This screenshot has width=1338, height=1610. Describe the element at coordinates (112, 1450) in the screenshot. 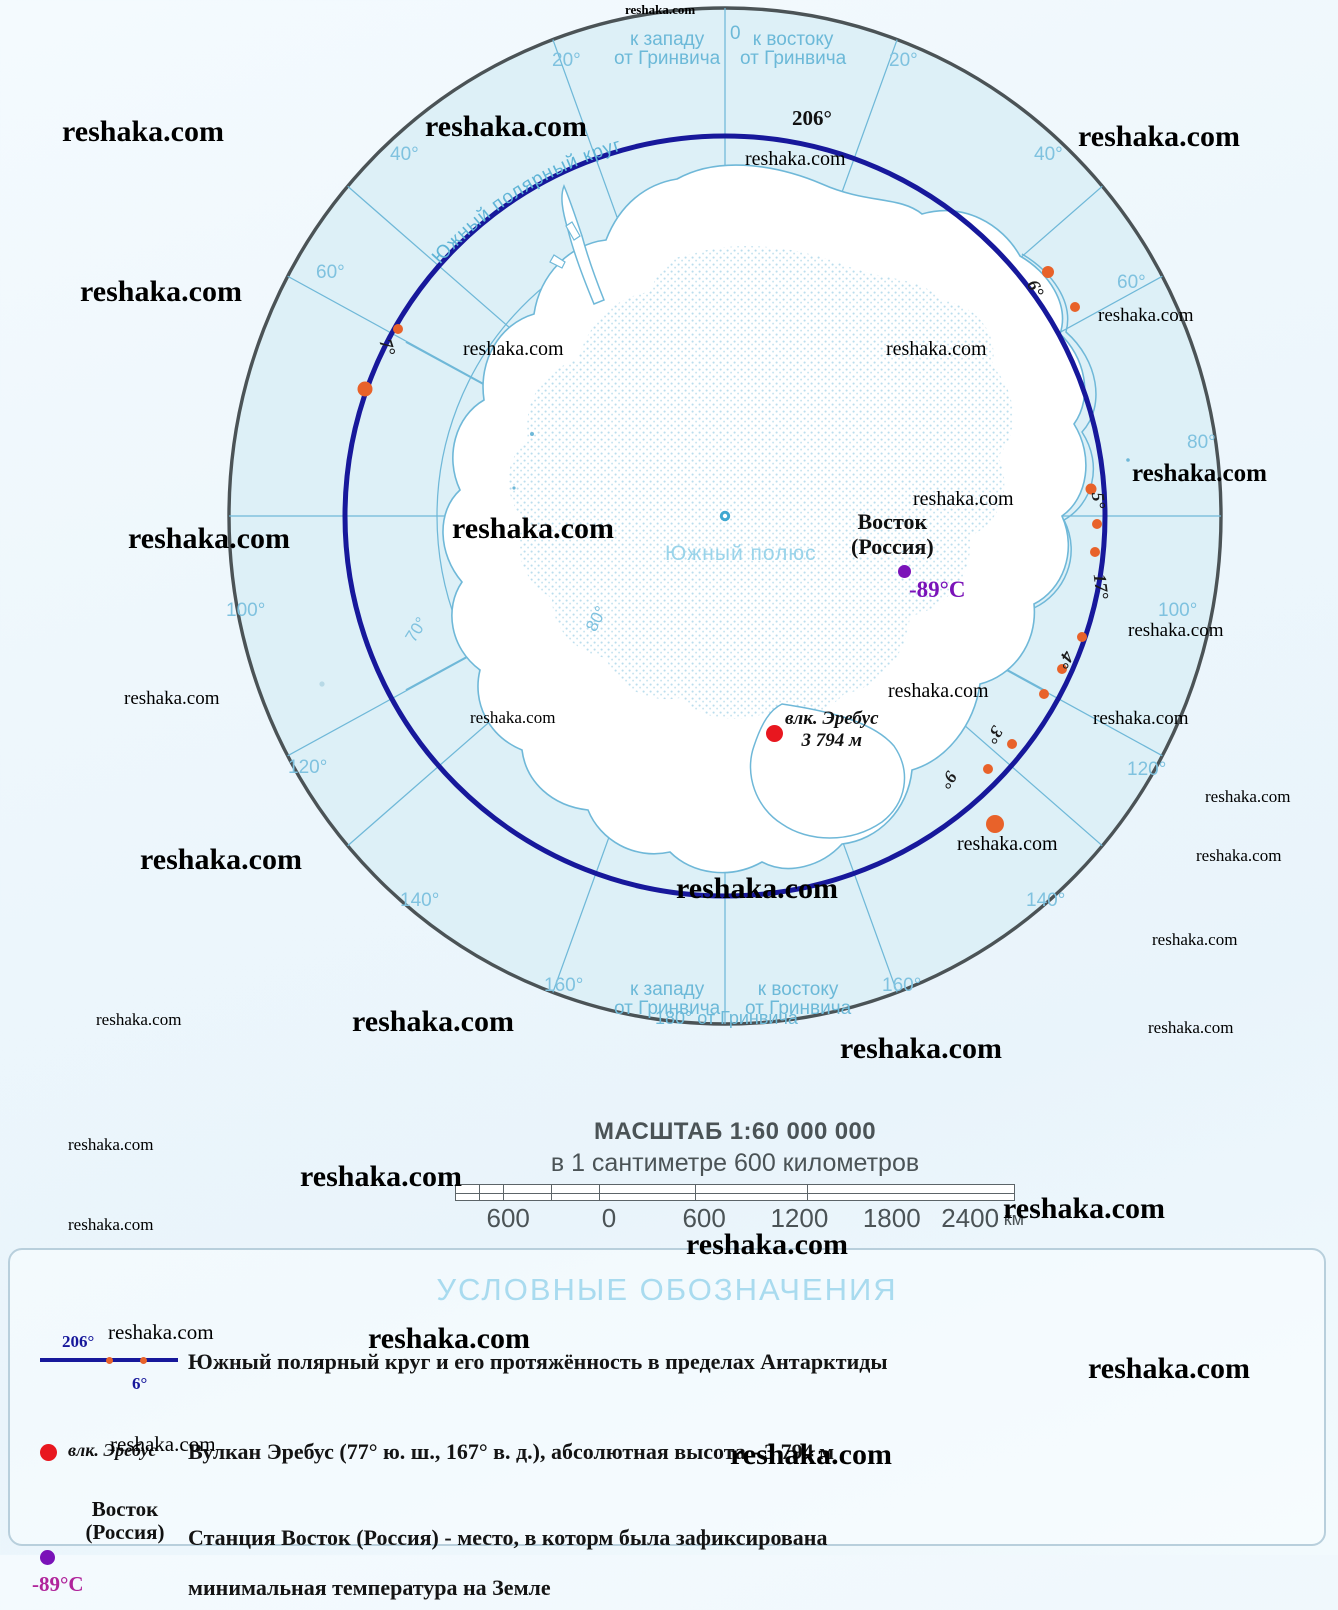

I see `legend-symbol-erebus-label: влк. Эребус` at that location.